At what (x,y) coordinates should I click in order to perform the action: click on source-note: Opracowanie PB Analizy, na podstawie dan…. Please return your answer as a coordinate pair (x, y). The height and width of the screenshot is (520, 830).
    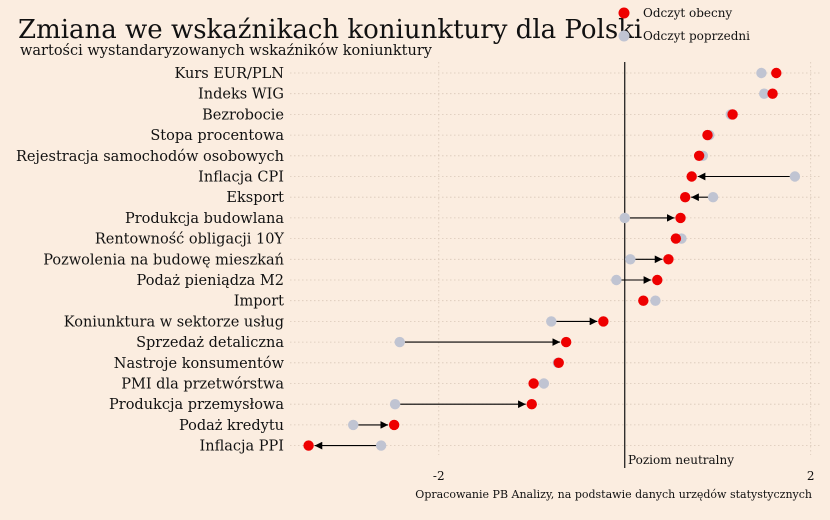
    Looking at the image, I should click on (613, 494).